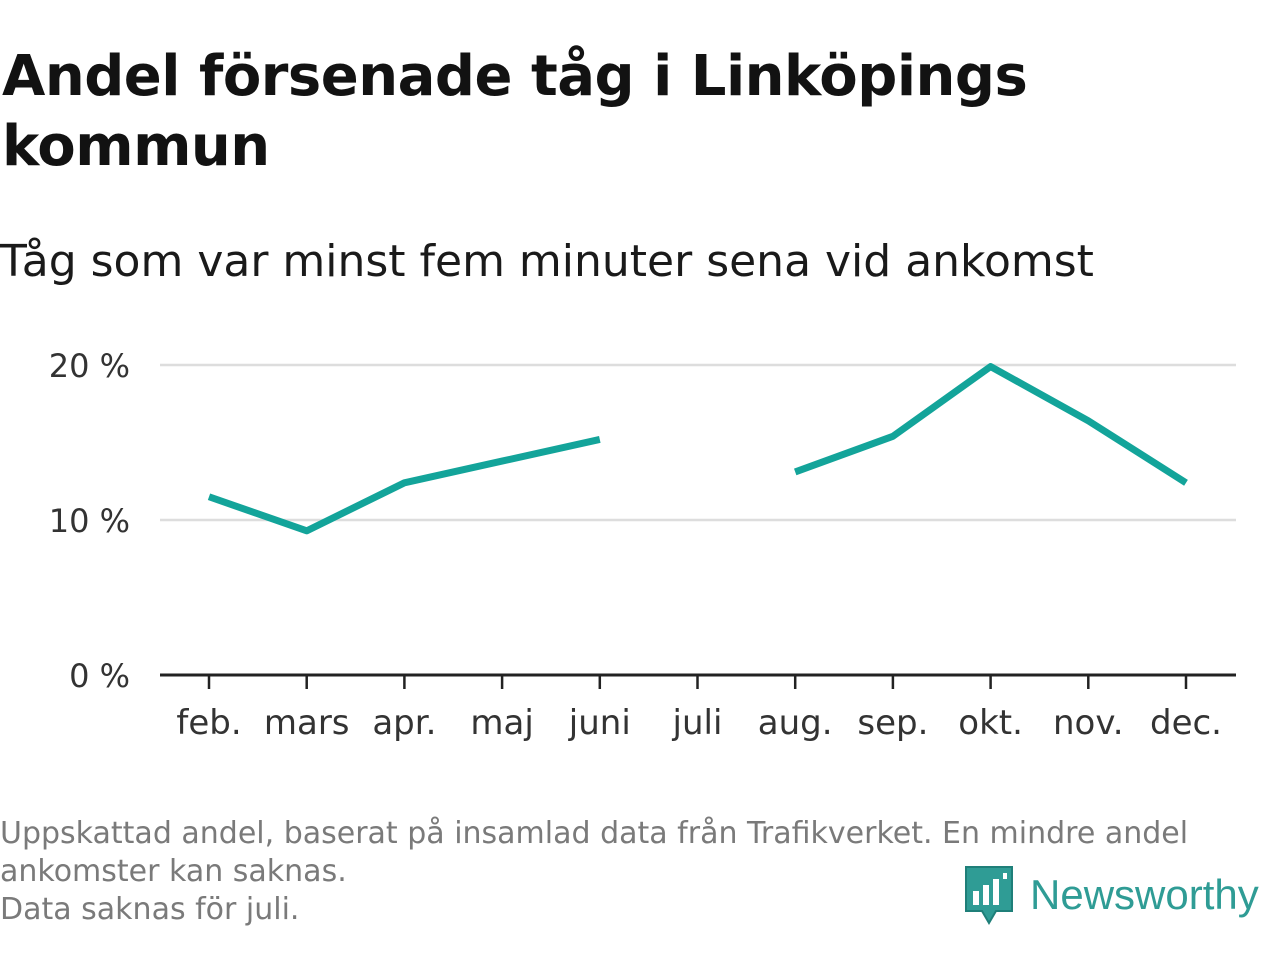 The image size is (1280, 960). I want to click on chart-title: Andel försenade tåg i Linköpings kommun, so click(515, 111).